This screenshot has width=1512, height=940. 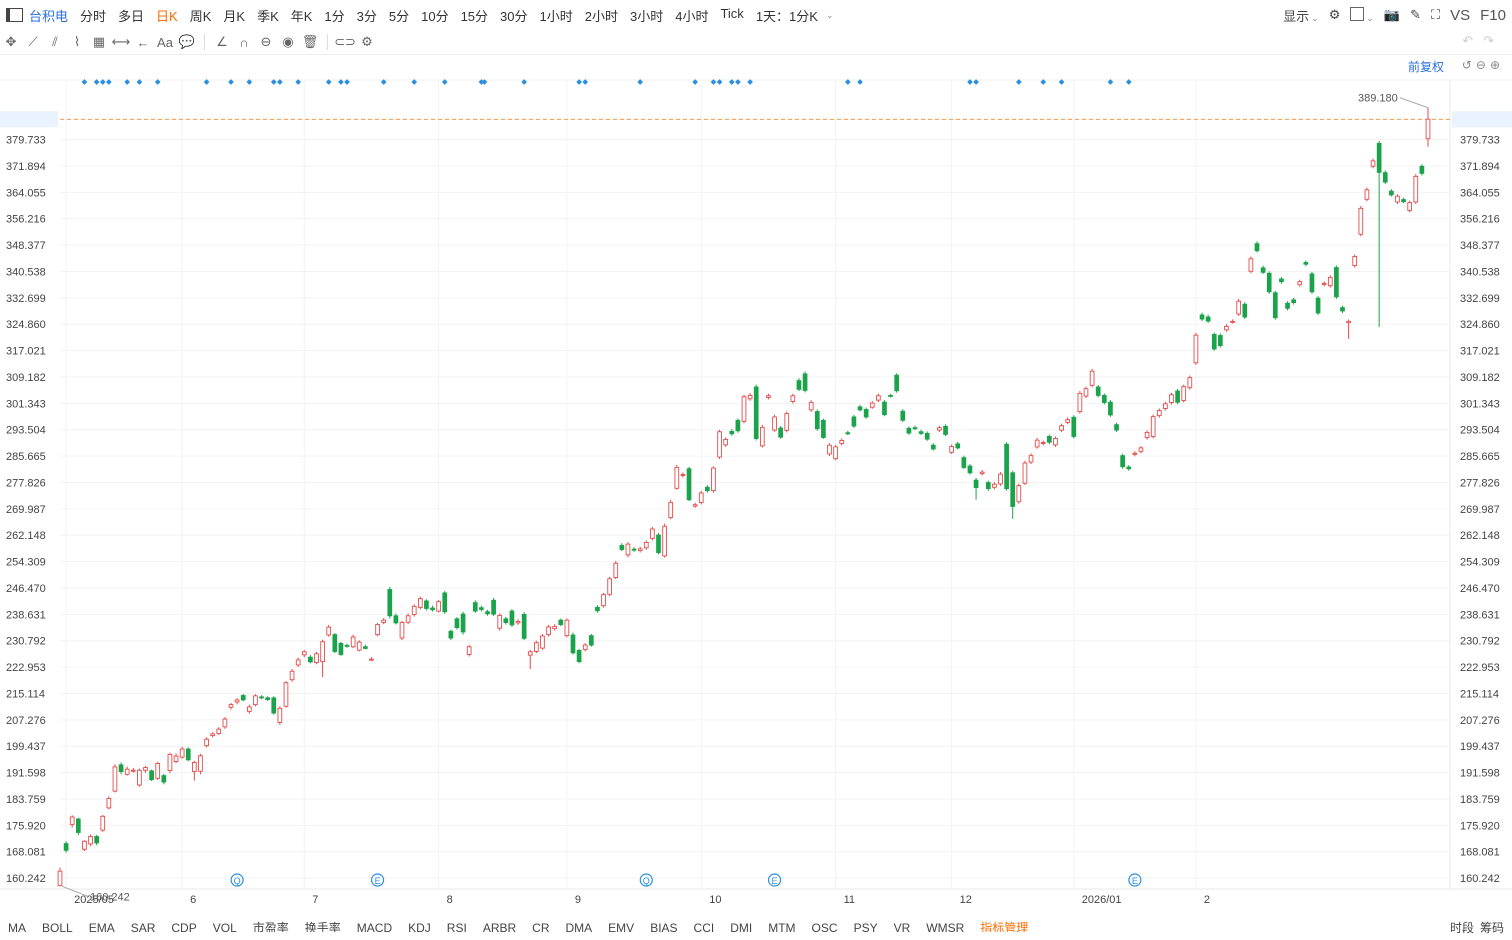 I want to click on indicator-tab: ARBR, so click(x=499, y=926).